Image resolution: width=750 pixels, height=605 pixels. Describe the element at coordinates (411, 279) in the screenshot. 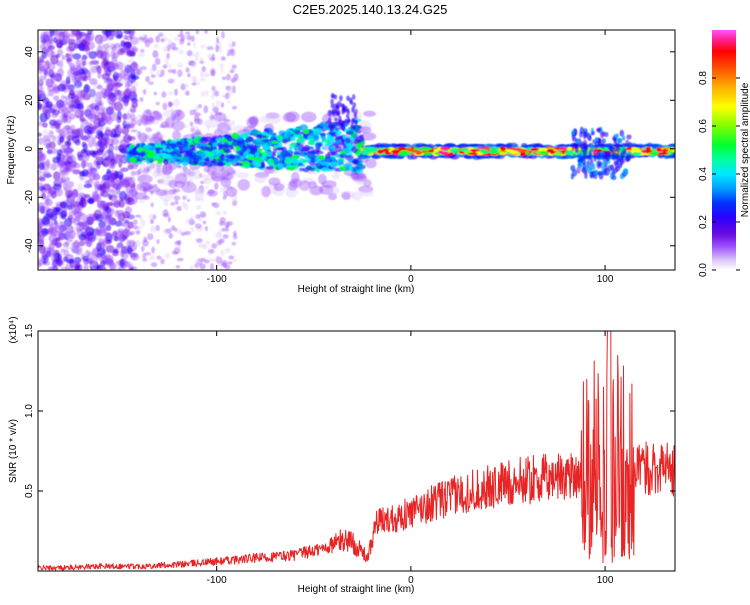

I see `spectrogram-x-tick-label: 0` at that location.